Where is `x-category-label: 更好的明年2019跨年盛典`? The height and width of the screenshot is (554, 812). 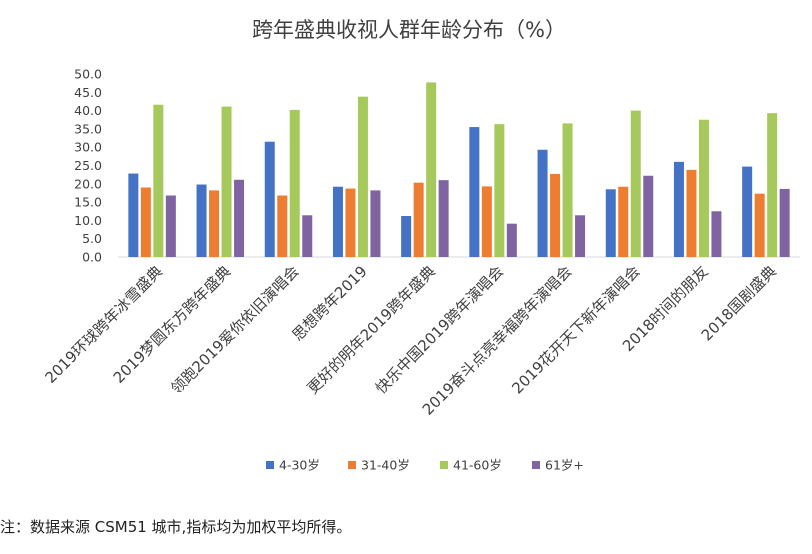
x-category-label: 更好的明年2019跨年盛典 is located at coordinates (371, 329).